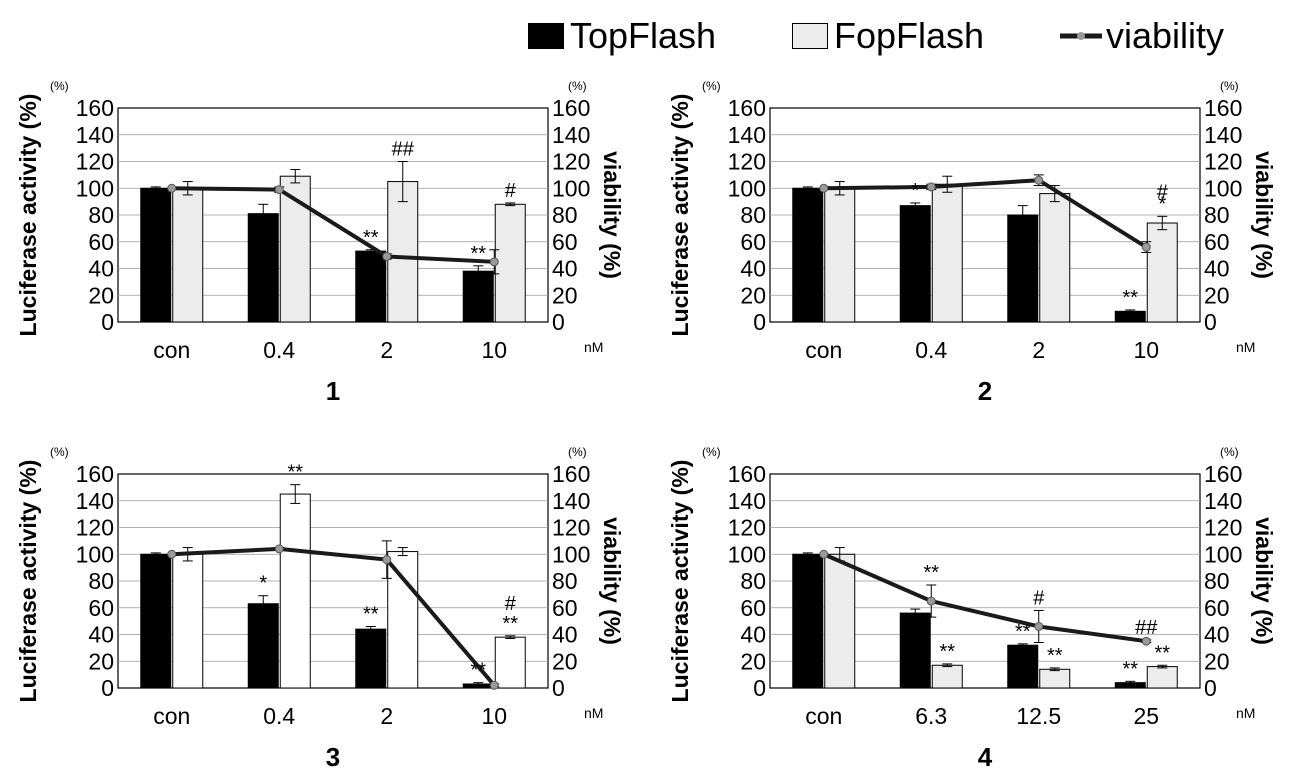 The image size is (1304, 768). What do you see at coordinates (985, 389) in the screenshot?
I see `panel-title: 2` at bounding box center [985, 389].